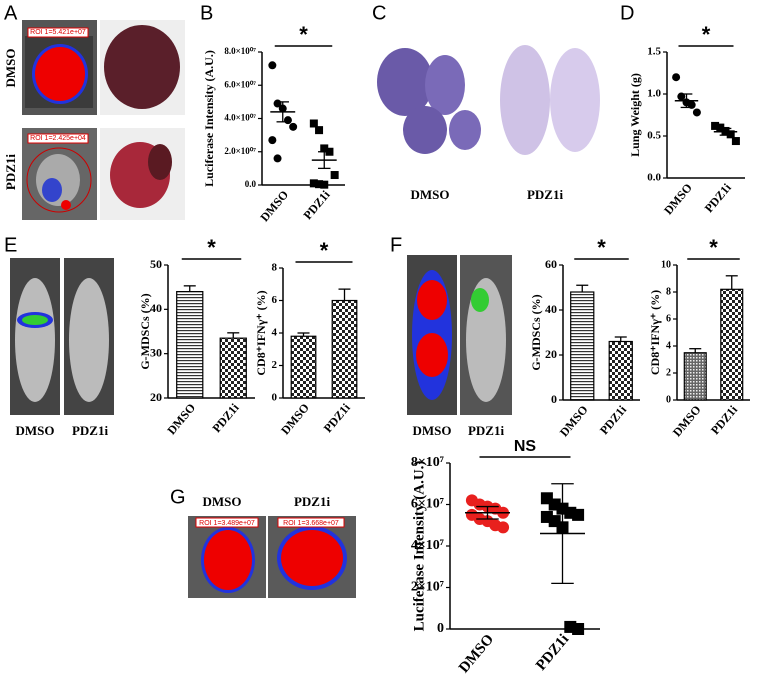 This screenshot has width=762, height=678. Describe the element at coordinates (427, 462) in the screenshot. I see `y-tick-label: 8×10⁷` at that location.